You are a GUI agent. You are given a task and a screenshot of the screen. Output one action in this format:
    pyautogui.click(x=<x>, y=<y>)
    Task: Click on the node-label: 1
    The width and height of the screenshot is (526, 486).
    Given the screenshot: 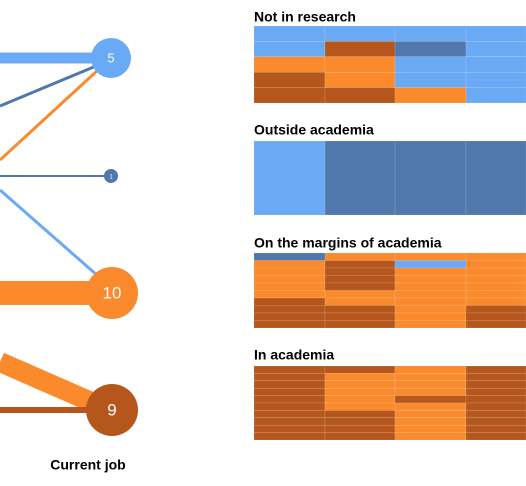 What is the action you would take?
    pyautogui.click(x=111, y=178)
    